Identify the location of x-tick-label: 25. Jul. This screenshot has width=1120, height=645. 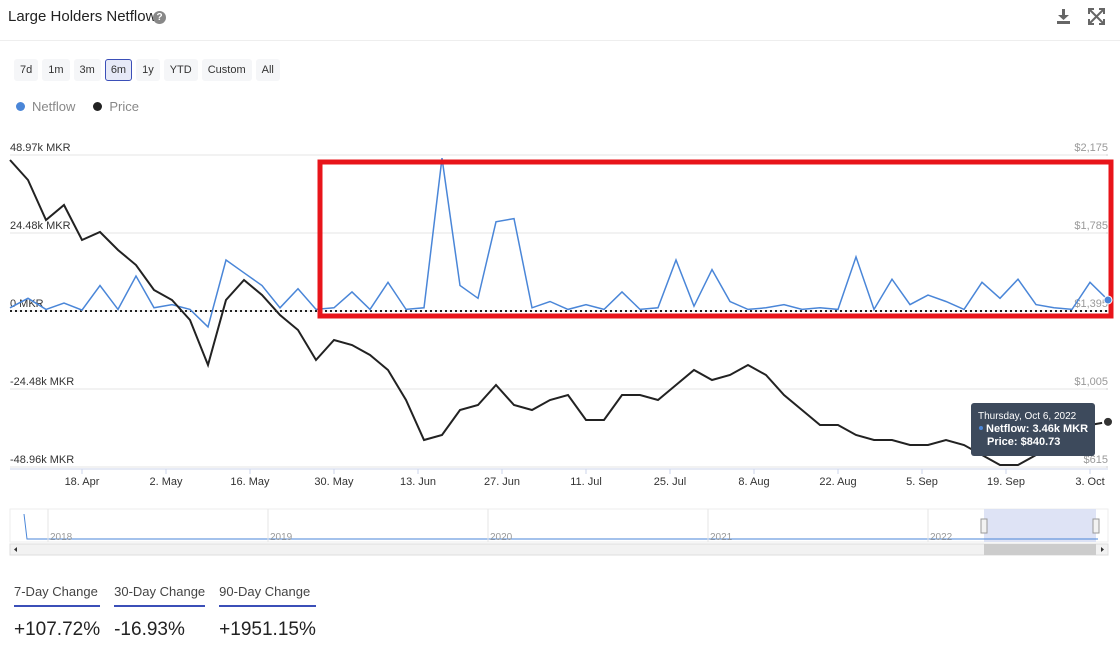
(670, 482).